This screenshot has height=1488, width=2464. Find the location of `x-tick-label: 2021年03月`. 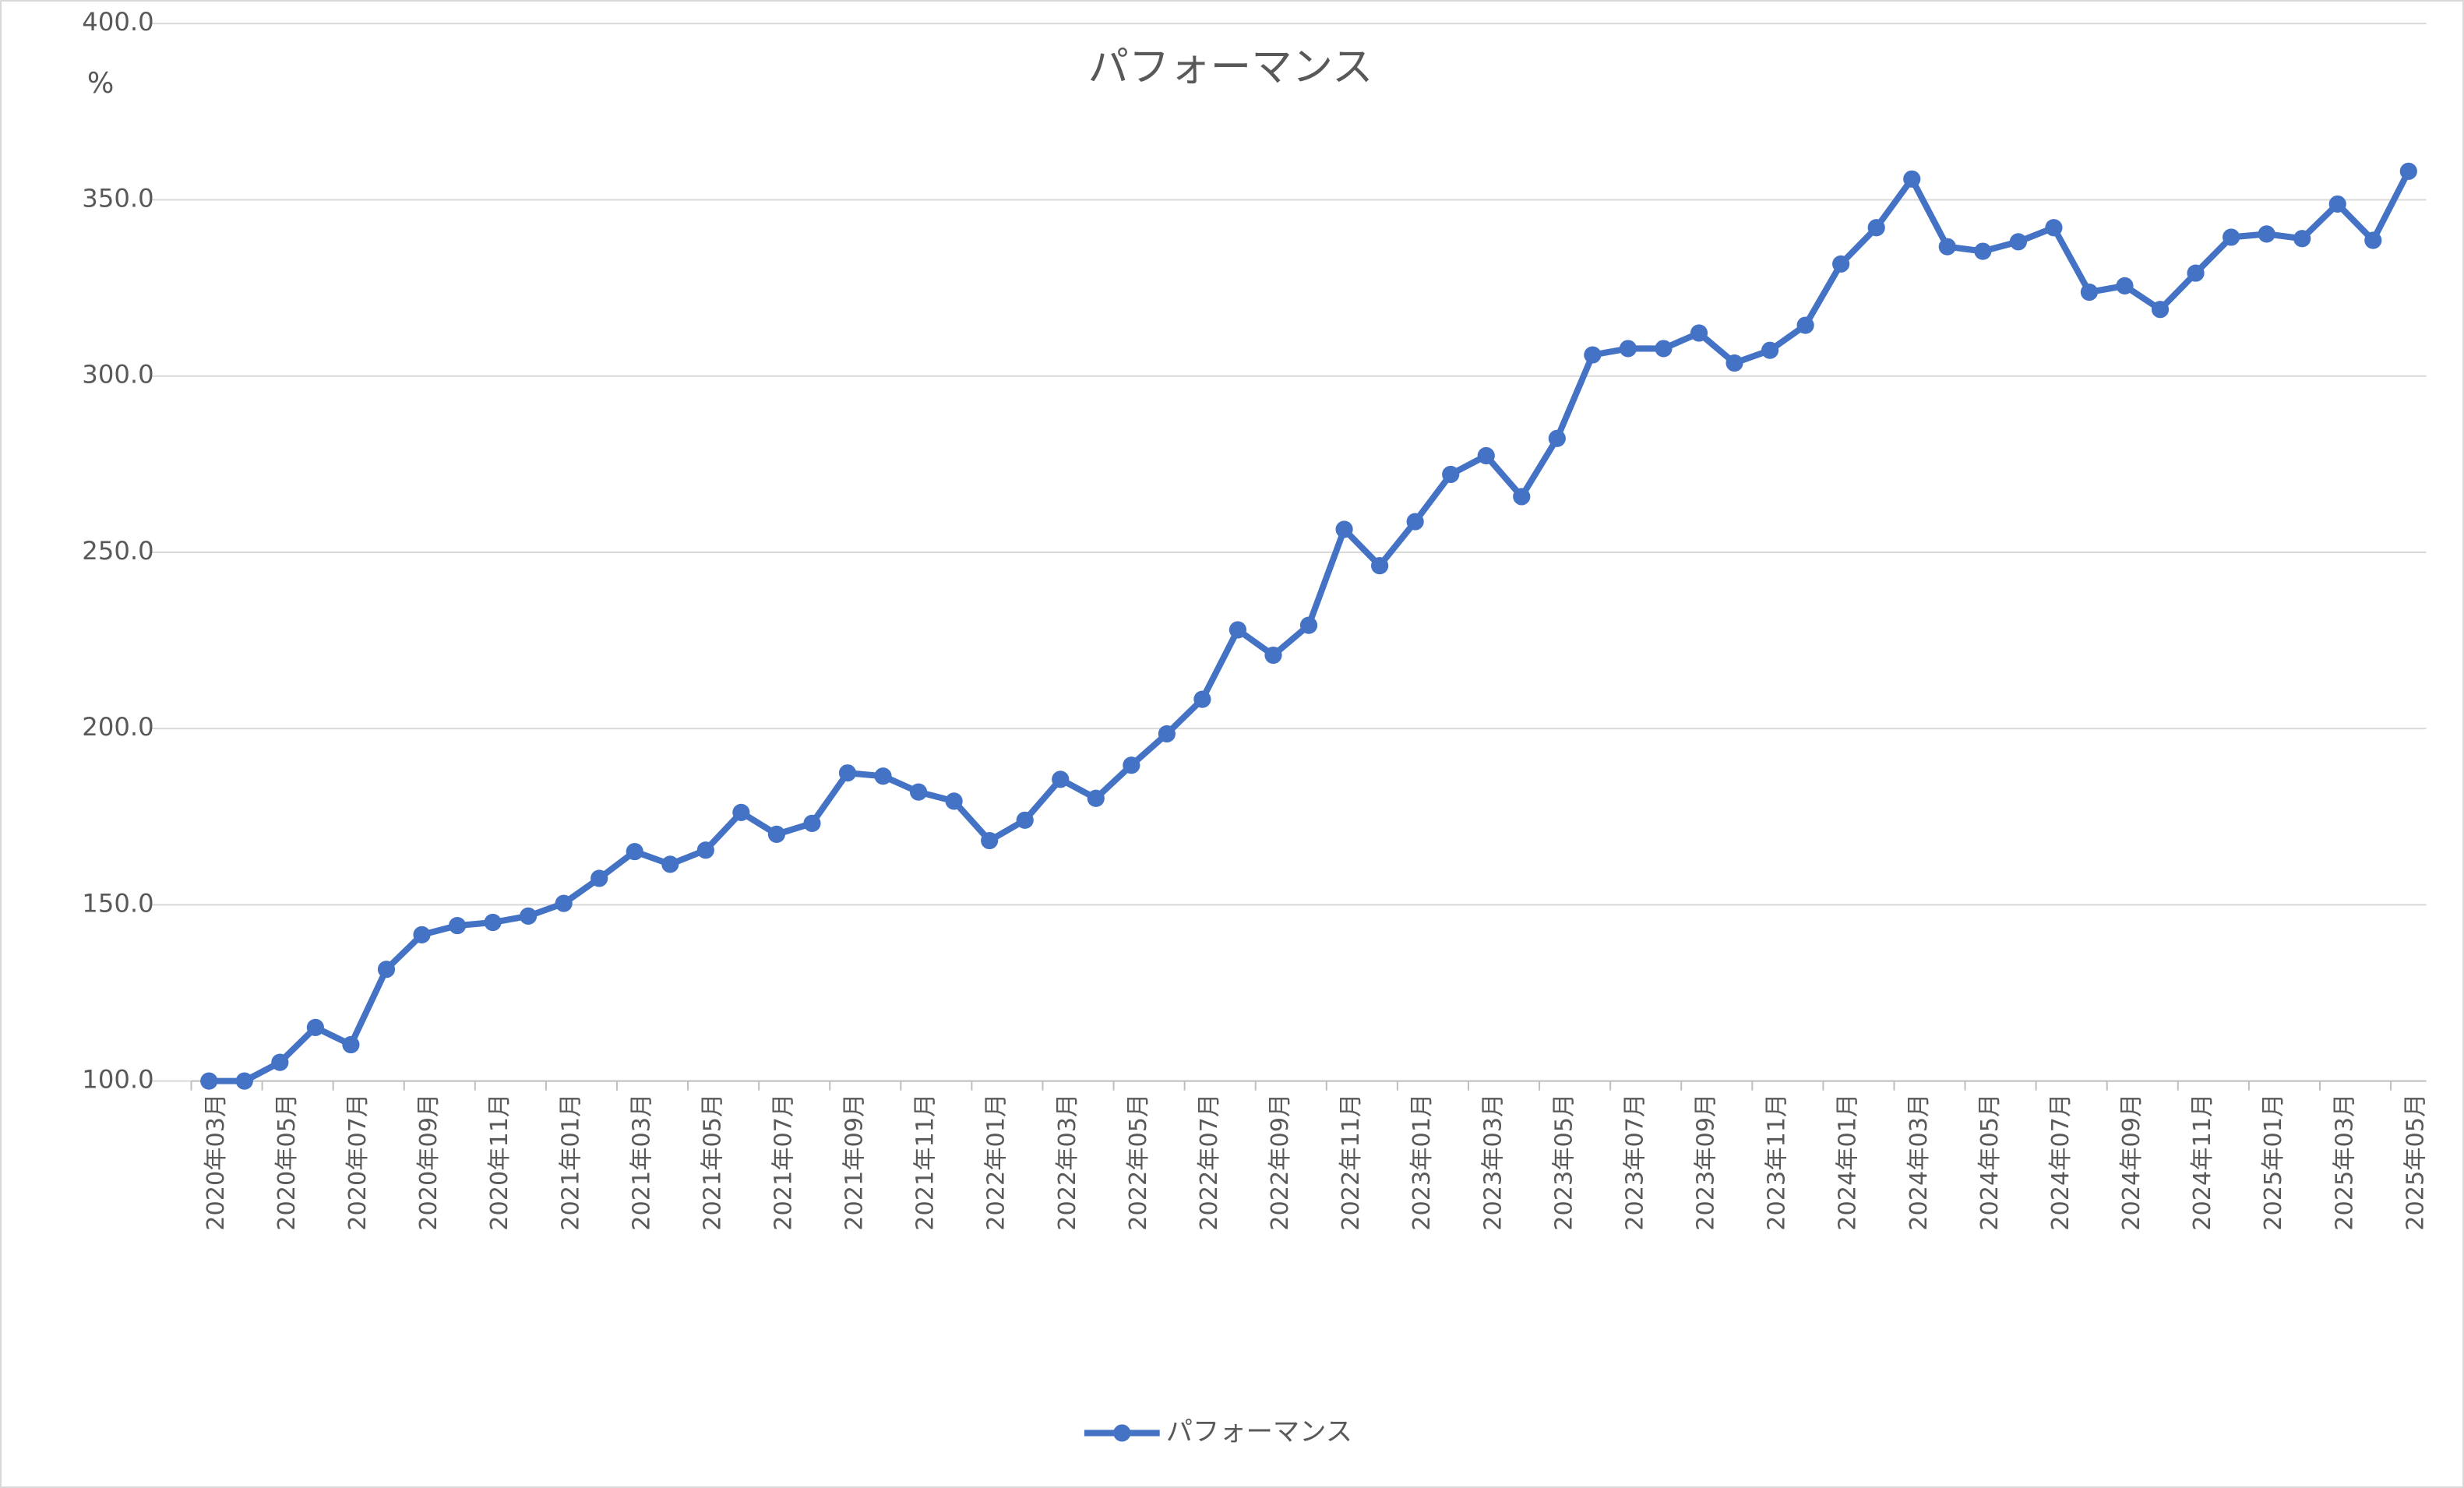

x-tick-label: 2021年03月 is located at coordinates (641, 1162).